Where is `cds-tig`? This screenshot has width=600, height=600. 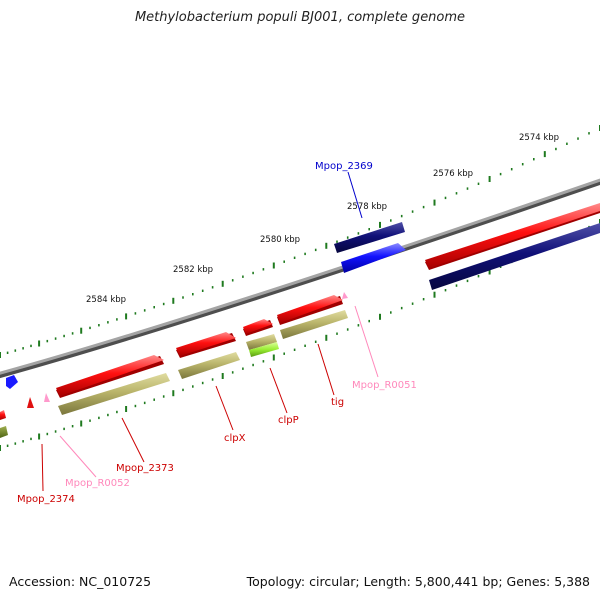 cds-tig is located at coordinates (310, 309).